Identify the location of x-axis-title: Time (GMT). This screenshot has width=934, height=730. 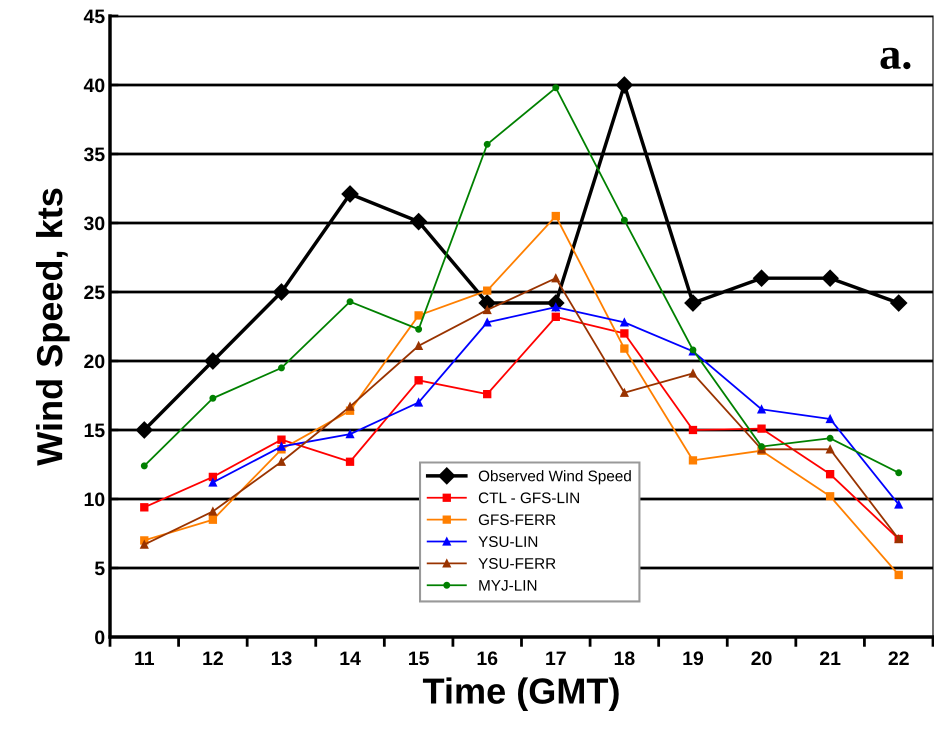
(520, 694).